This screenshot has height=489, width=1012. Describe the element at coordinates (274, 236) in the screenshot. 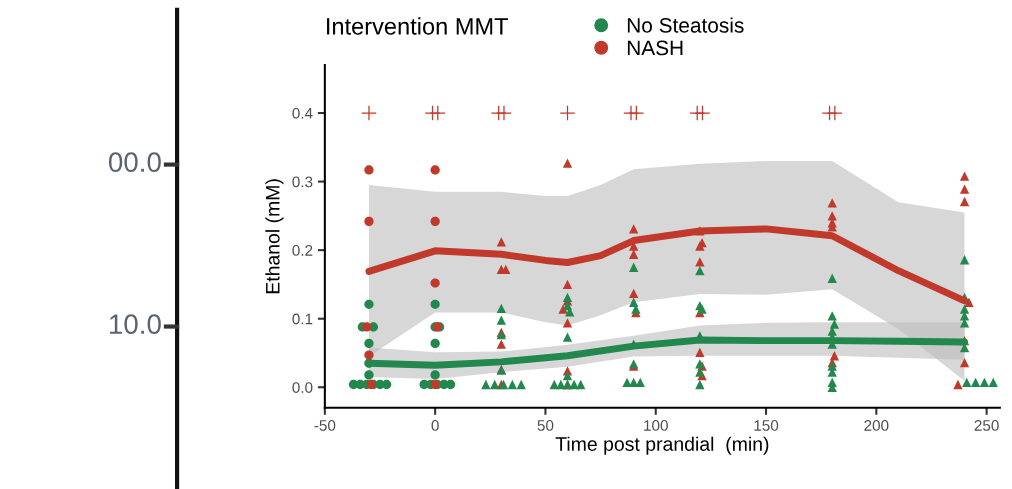

I see `y-axis-title: Ethanol (mM)` at that location.